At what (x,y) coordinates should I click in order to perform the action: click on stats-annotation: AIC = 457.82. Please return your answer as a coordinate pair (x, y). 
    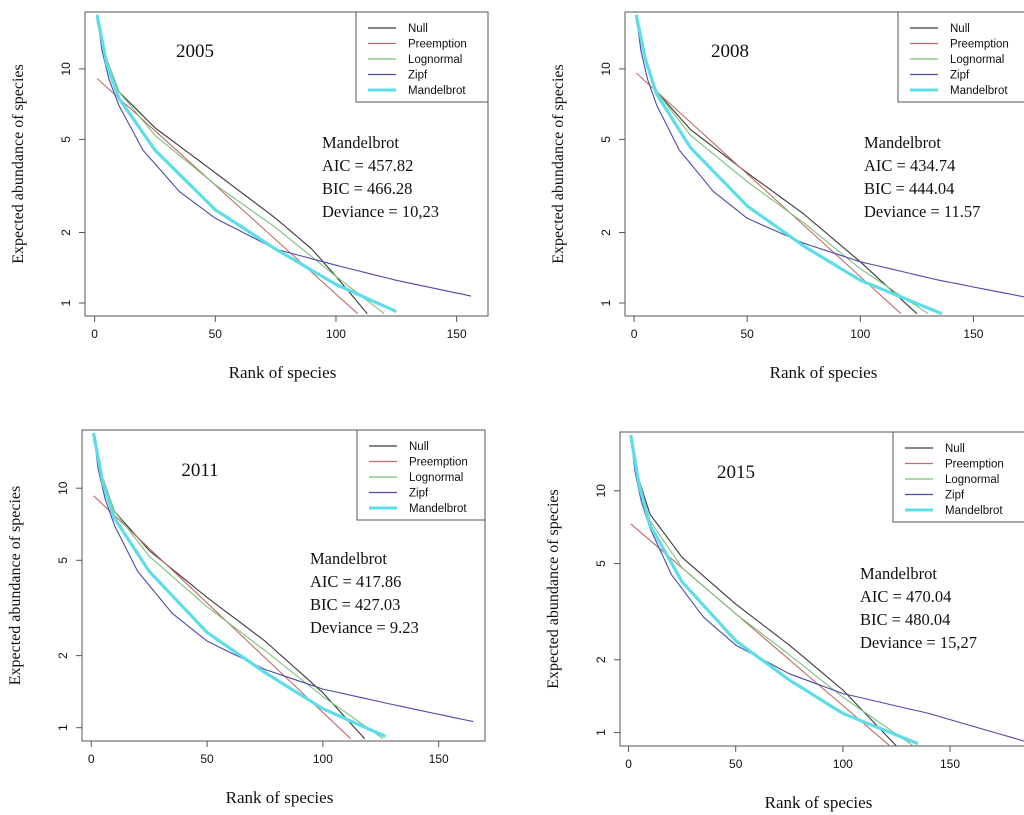
    Looking at the image, I should click on (367, 165).